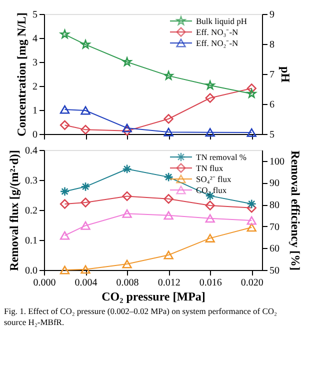 The height and width of the screenshot is (379, 324). Describe the element at coordinates (275, 206) in the screenshot. I see `y2-tick-label: 80` at that location.